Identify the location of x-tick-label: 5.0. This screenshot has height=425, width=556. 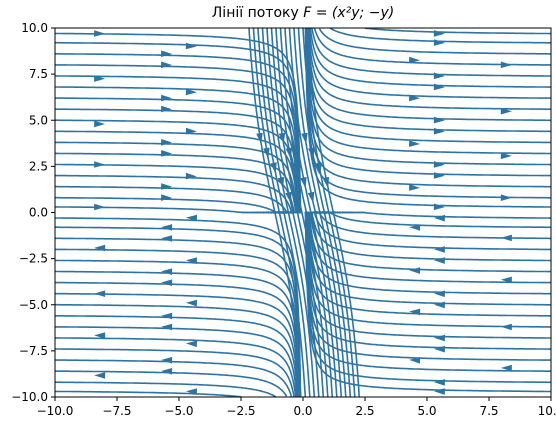
(426, 411).